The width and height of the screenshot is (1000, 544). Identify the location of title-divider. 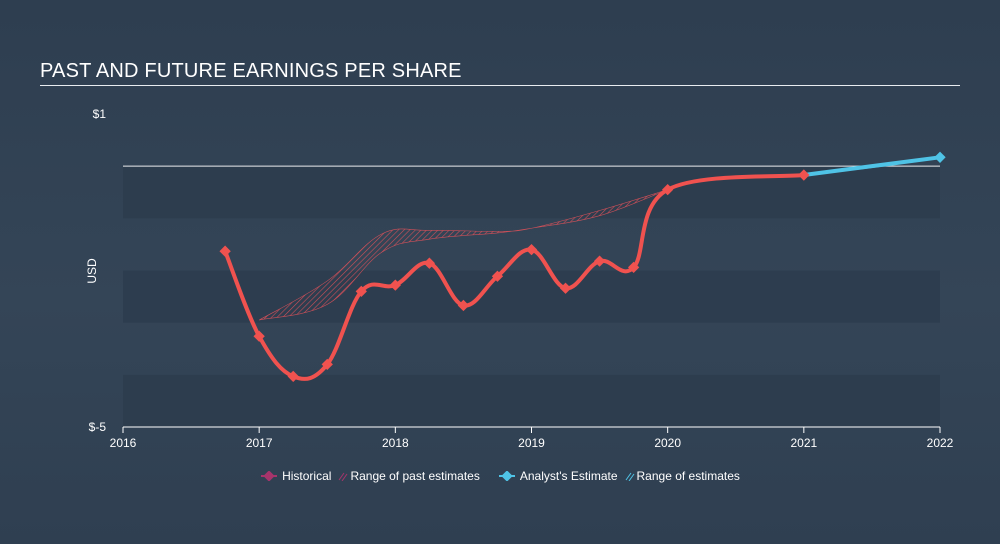
(500, 85).